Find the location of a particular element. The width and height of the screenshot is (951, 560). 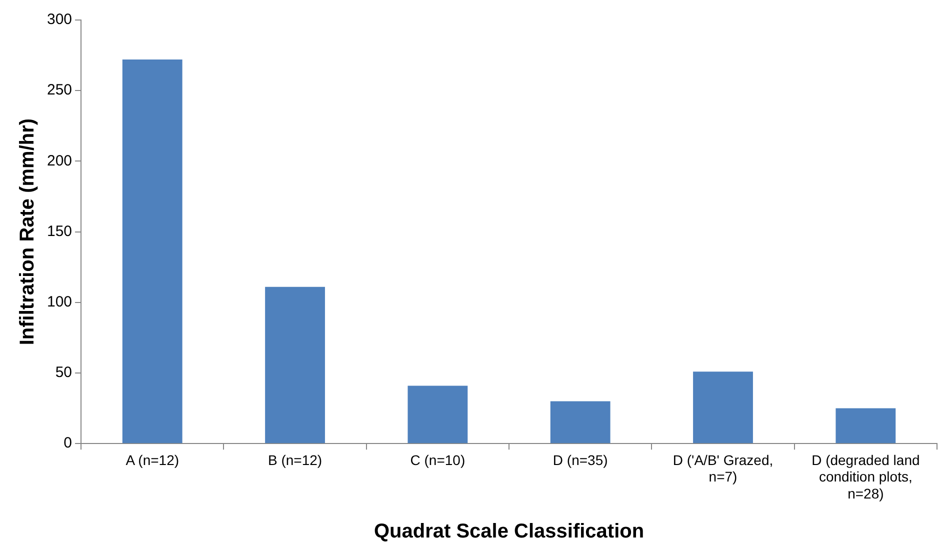

y-tick-label: 100 is located at coordinates (59, 302).